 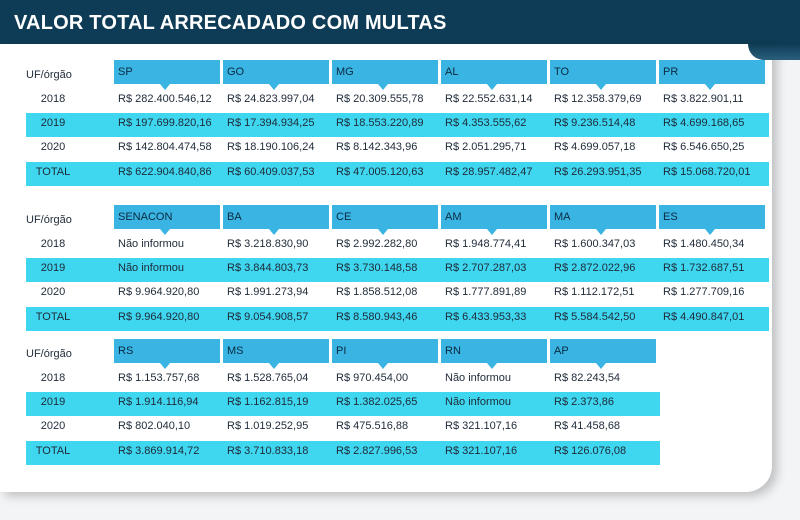 What do you see at coordinates (494, 220) in the screenshot?
I see `column-header: AM` at bounding box center [494, 220].